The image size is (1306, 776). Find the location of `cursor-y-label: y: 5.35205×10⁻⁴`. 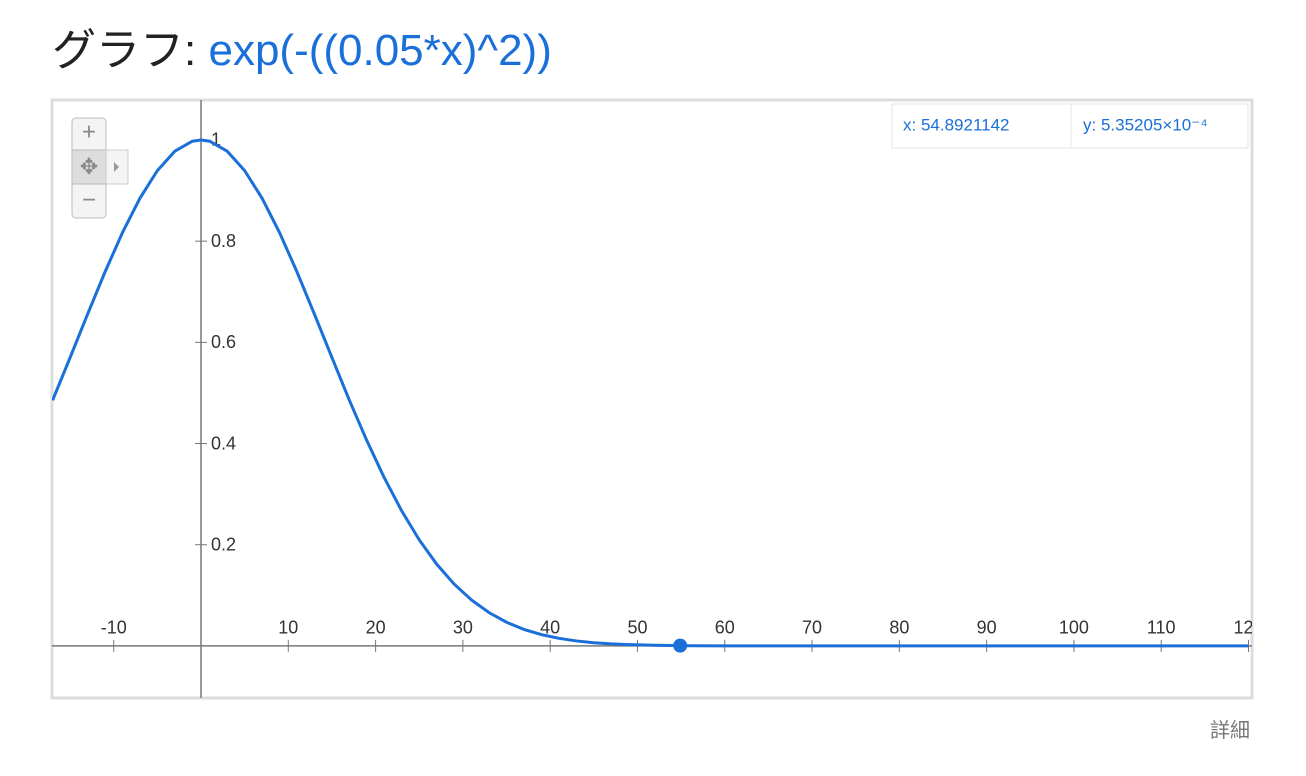

cursor-y-label: y: 5.35205×10⁻⁴ is located at coordinates (1145, 124).